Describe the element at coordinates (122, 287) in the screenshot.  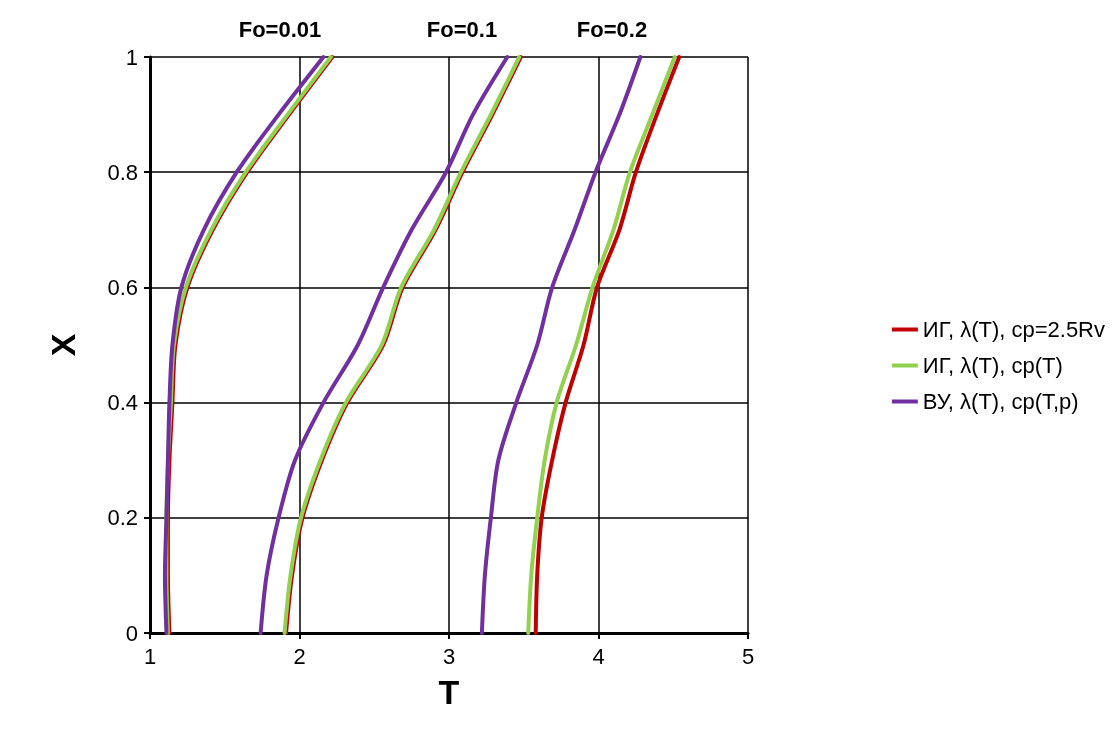
I see `y-tick-label: 0.6` at that location.